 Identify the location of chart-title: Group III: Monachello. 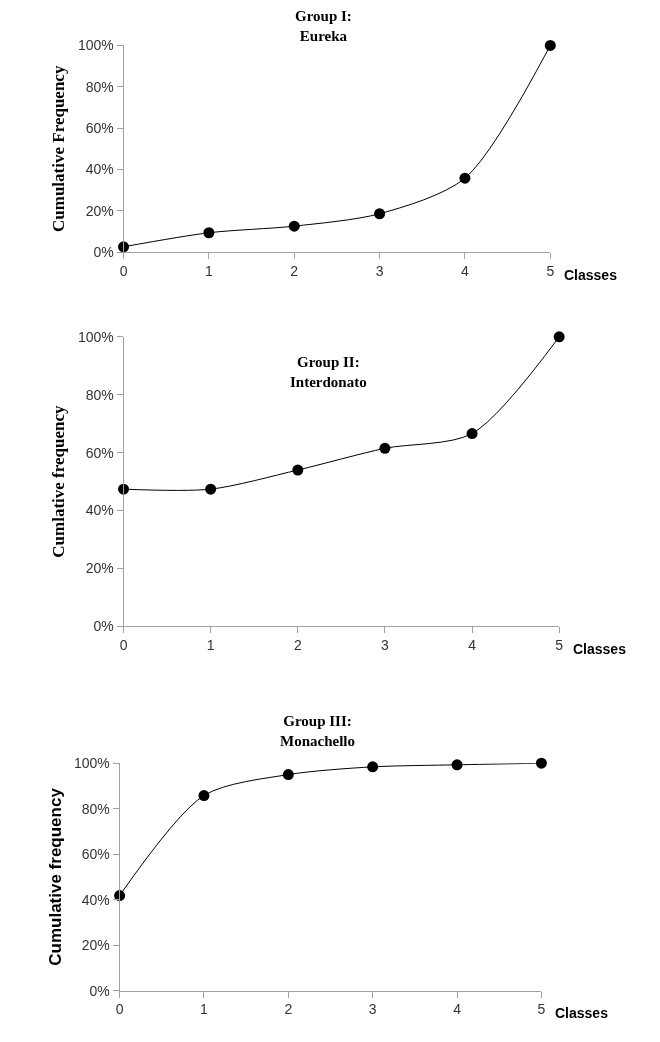
(317, 731).